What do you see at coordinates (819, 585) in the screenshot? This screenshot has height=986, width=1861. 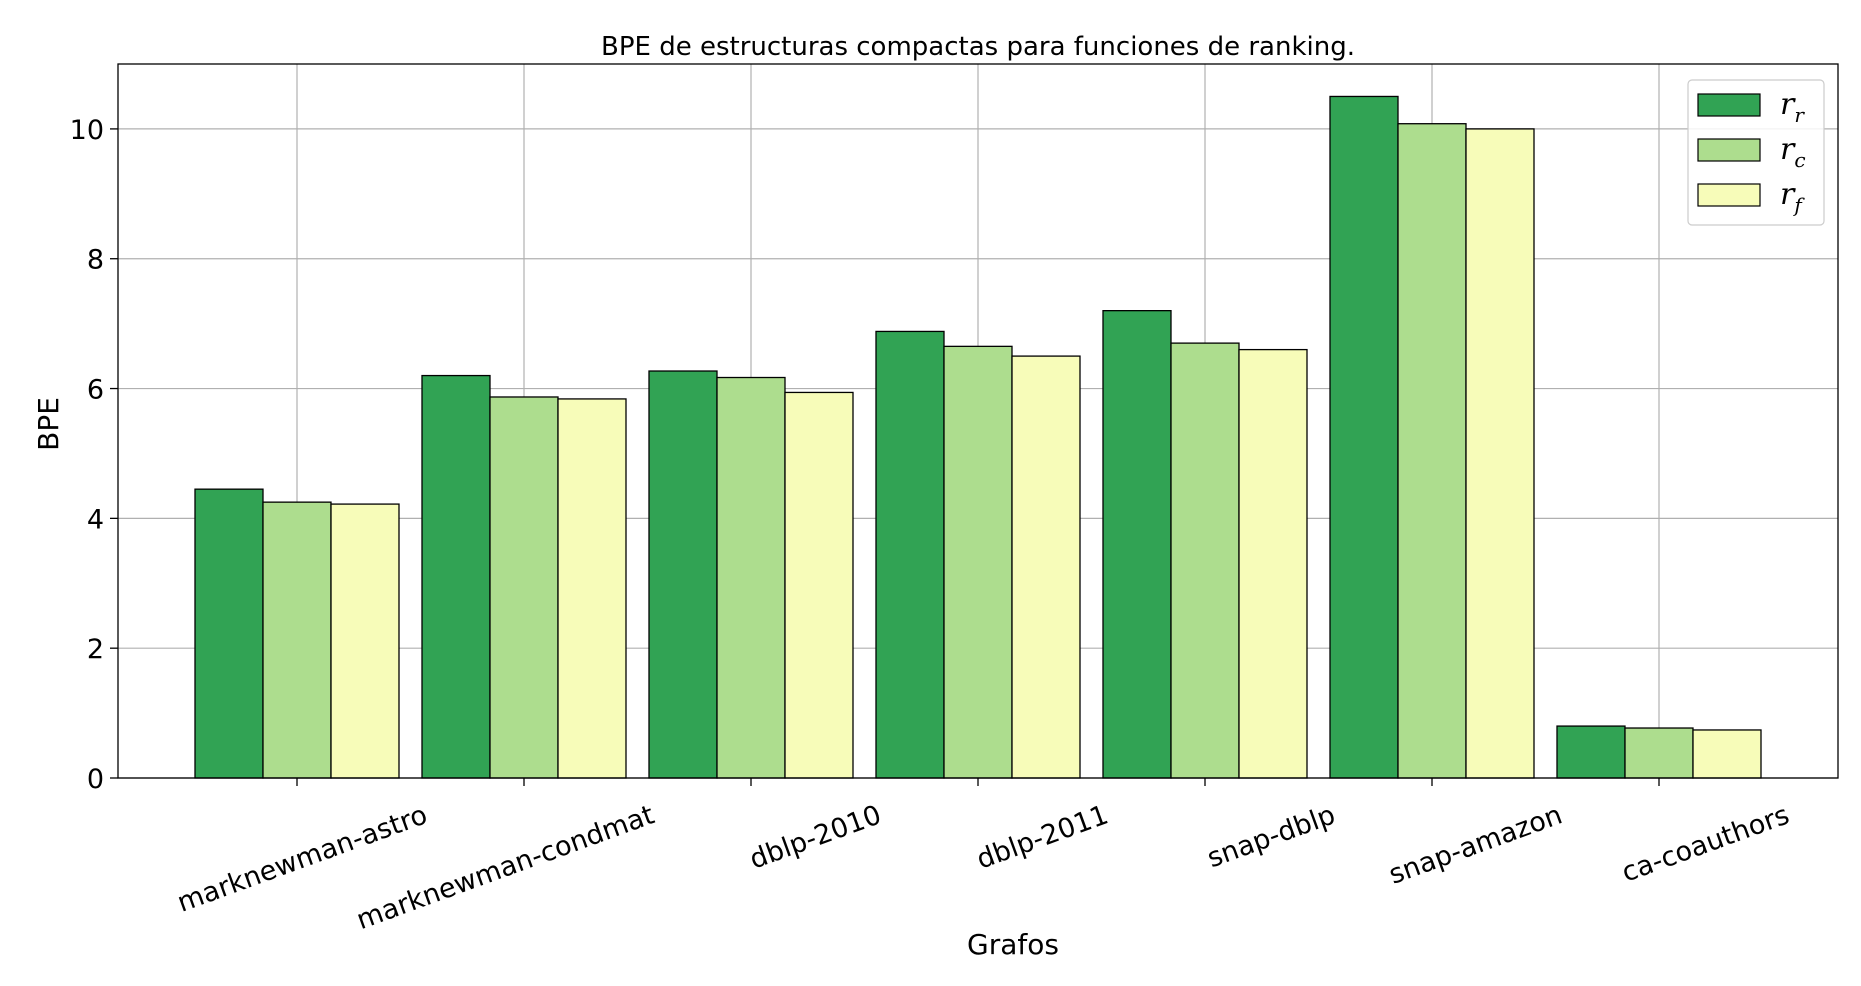 I see `bar-f-dblp-2010` at bounding box center [819, 585].